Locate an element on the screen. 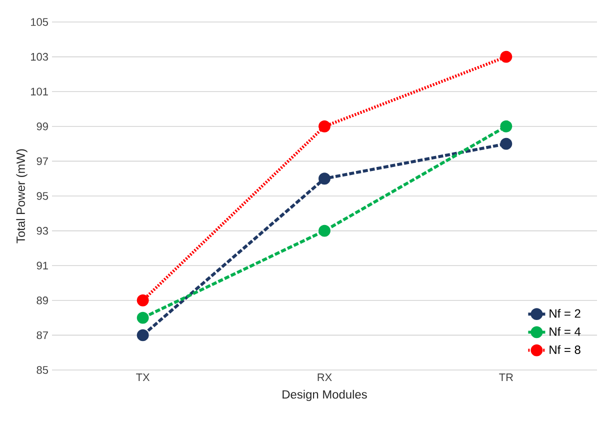  y-tick-label: 101 is located at coordinates (39, 92).